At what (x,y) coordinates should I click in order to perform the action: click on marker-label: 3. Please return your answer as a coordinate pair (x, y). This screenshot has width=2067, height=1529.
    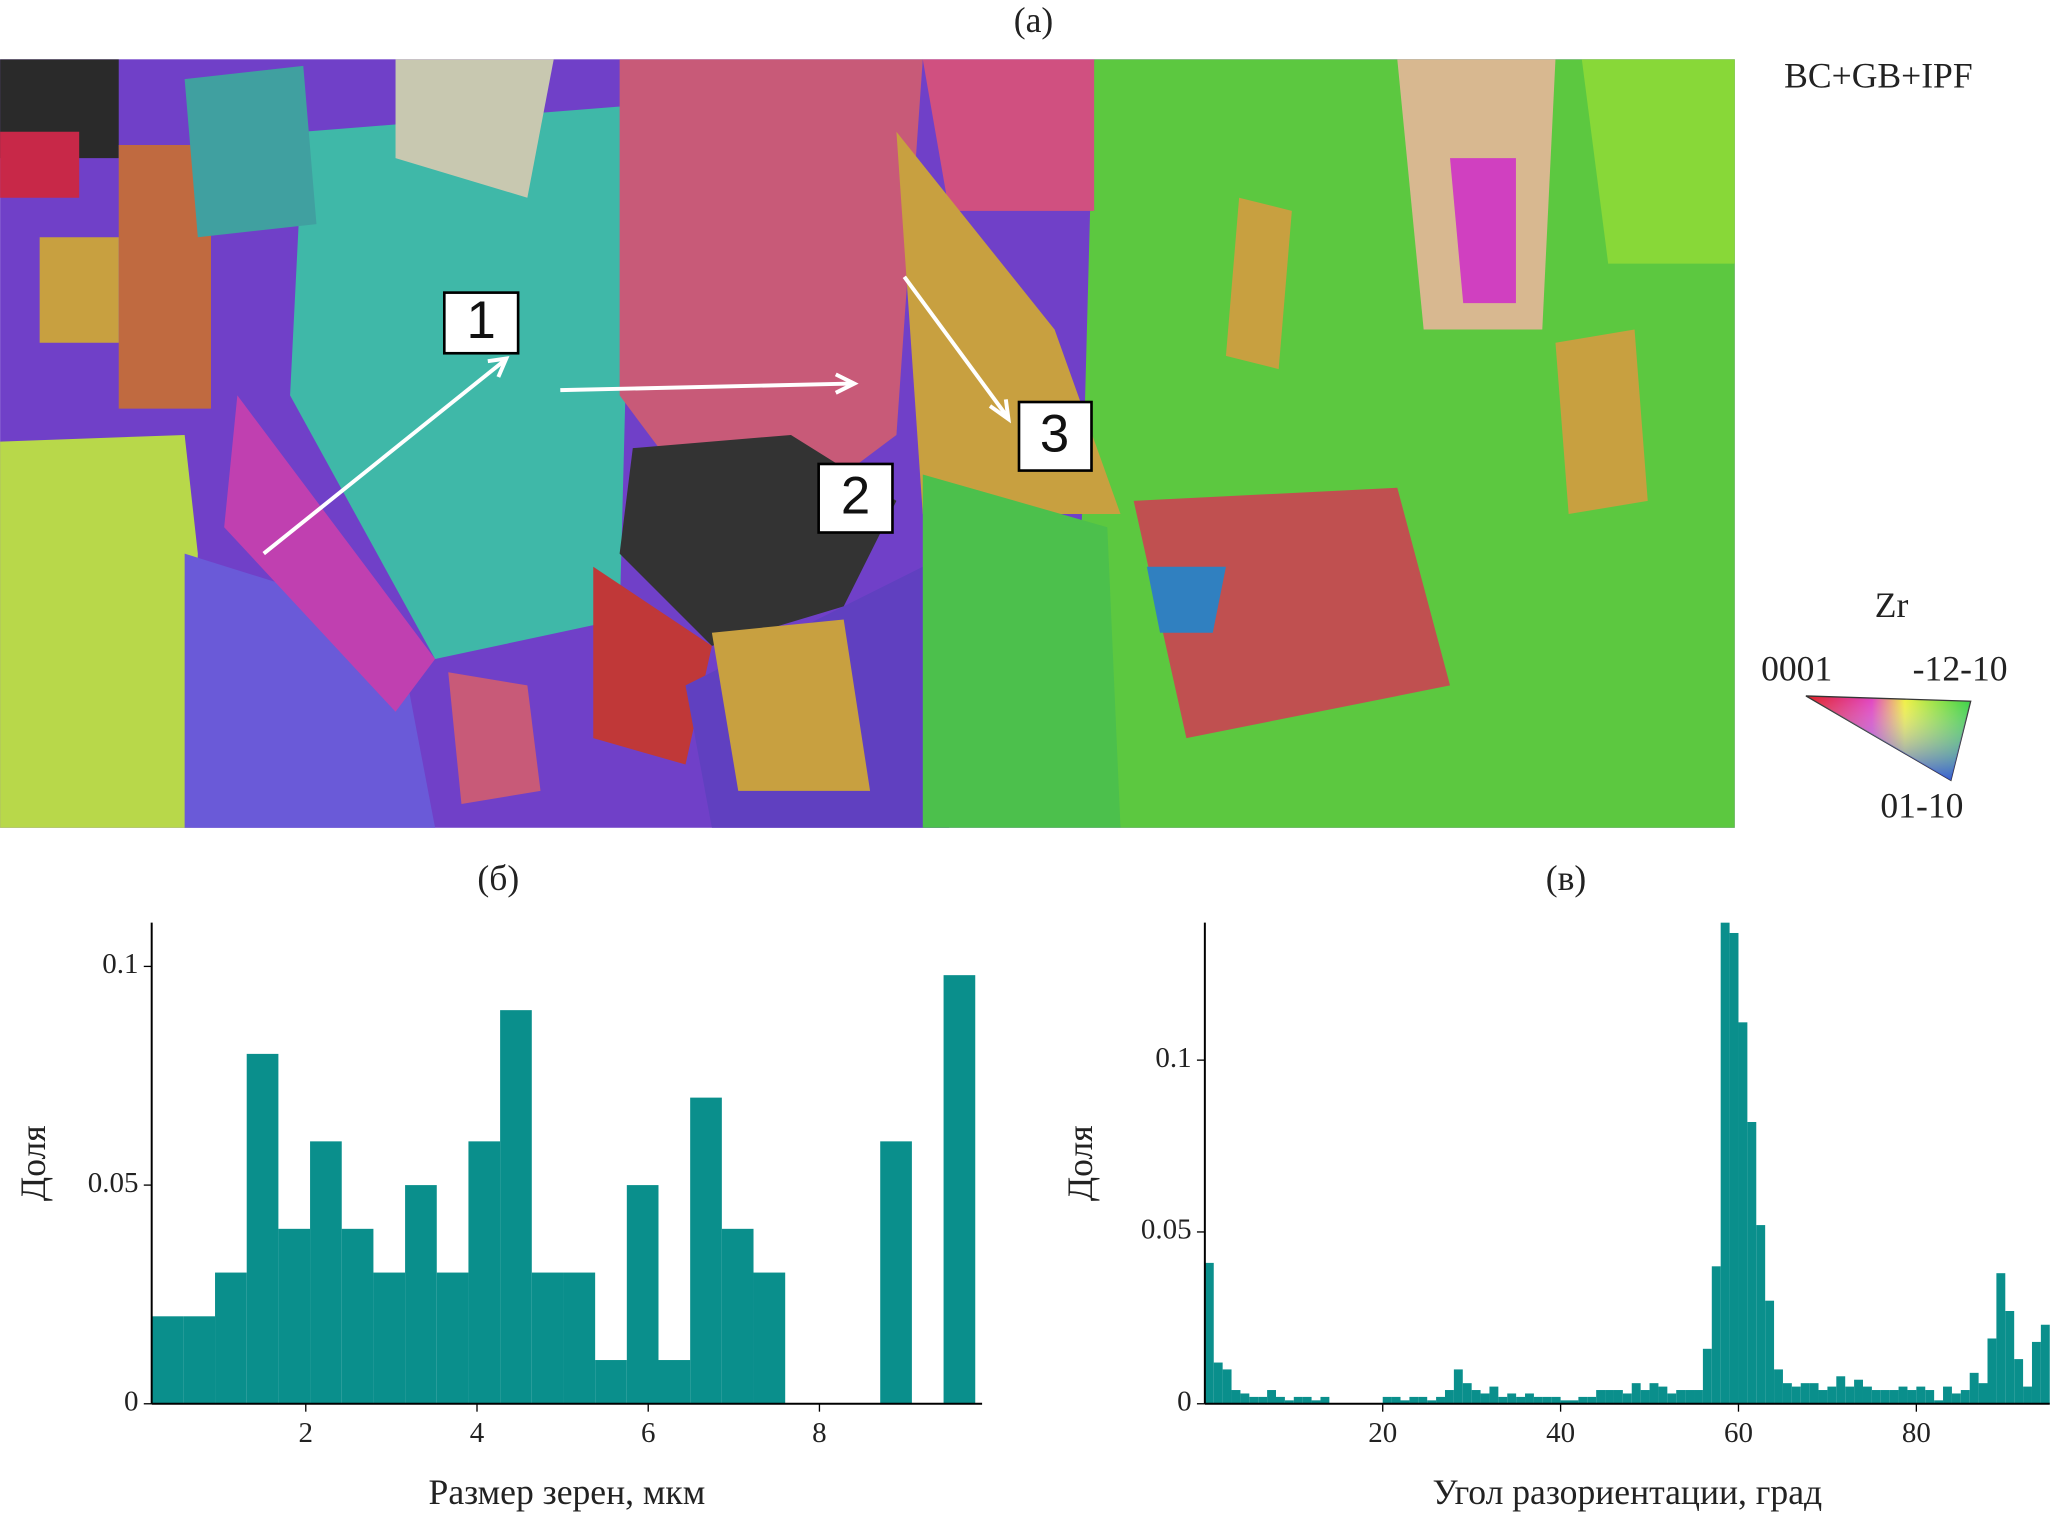
    Looking at the image, I should click on (1054, 434).